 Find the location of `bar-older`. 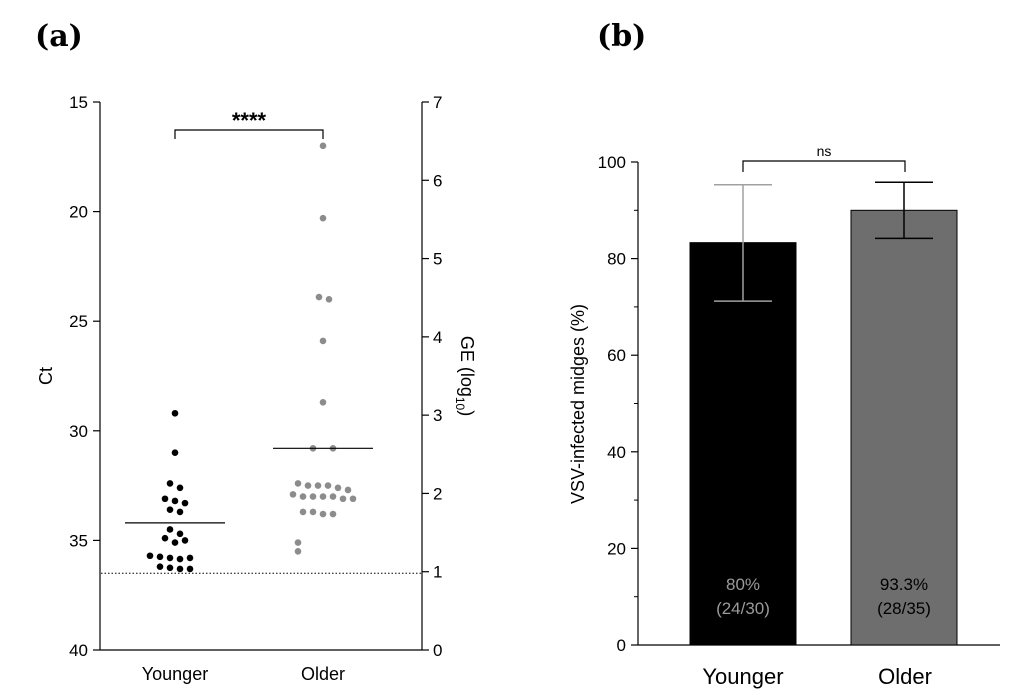

bar-older is located at coordinates (904, 427).